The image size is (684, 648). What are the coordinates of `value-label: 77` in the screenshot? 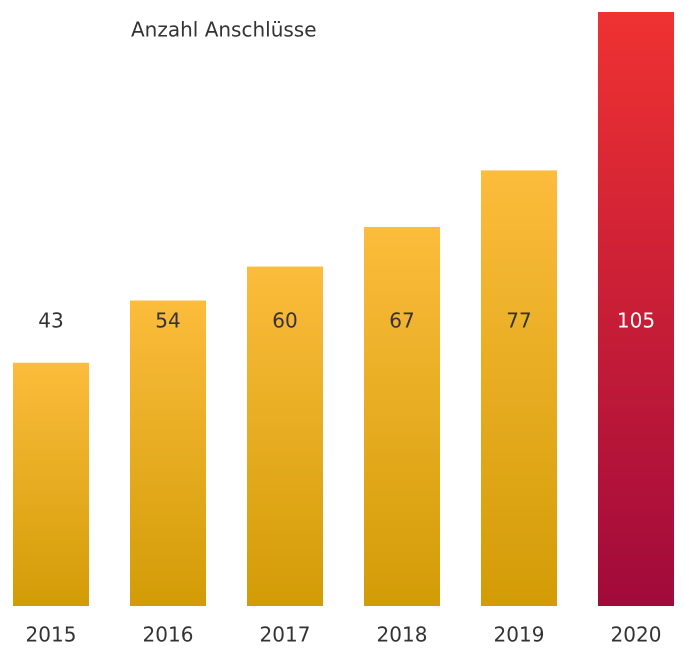 It's located at (518, 321).